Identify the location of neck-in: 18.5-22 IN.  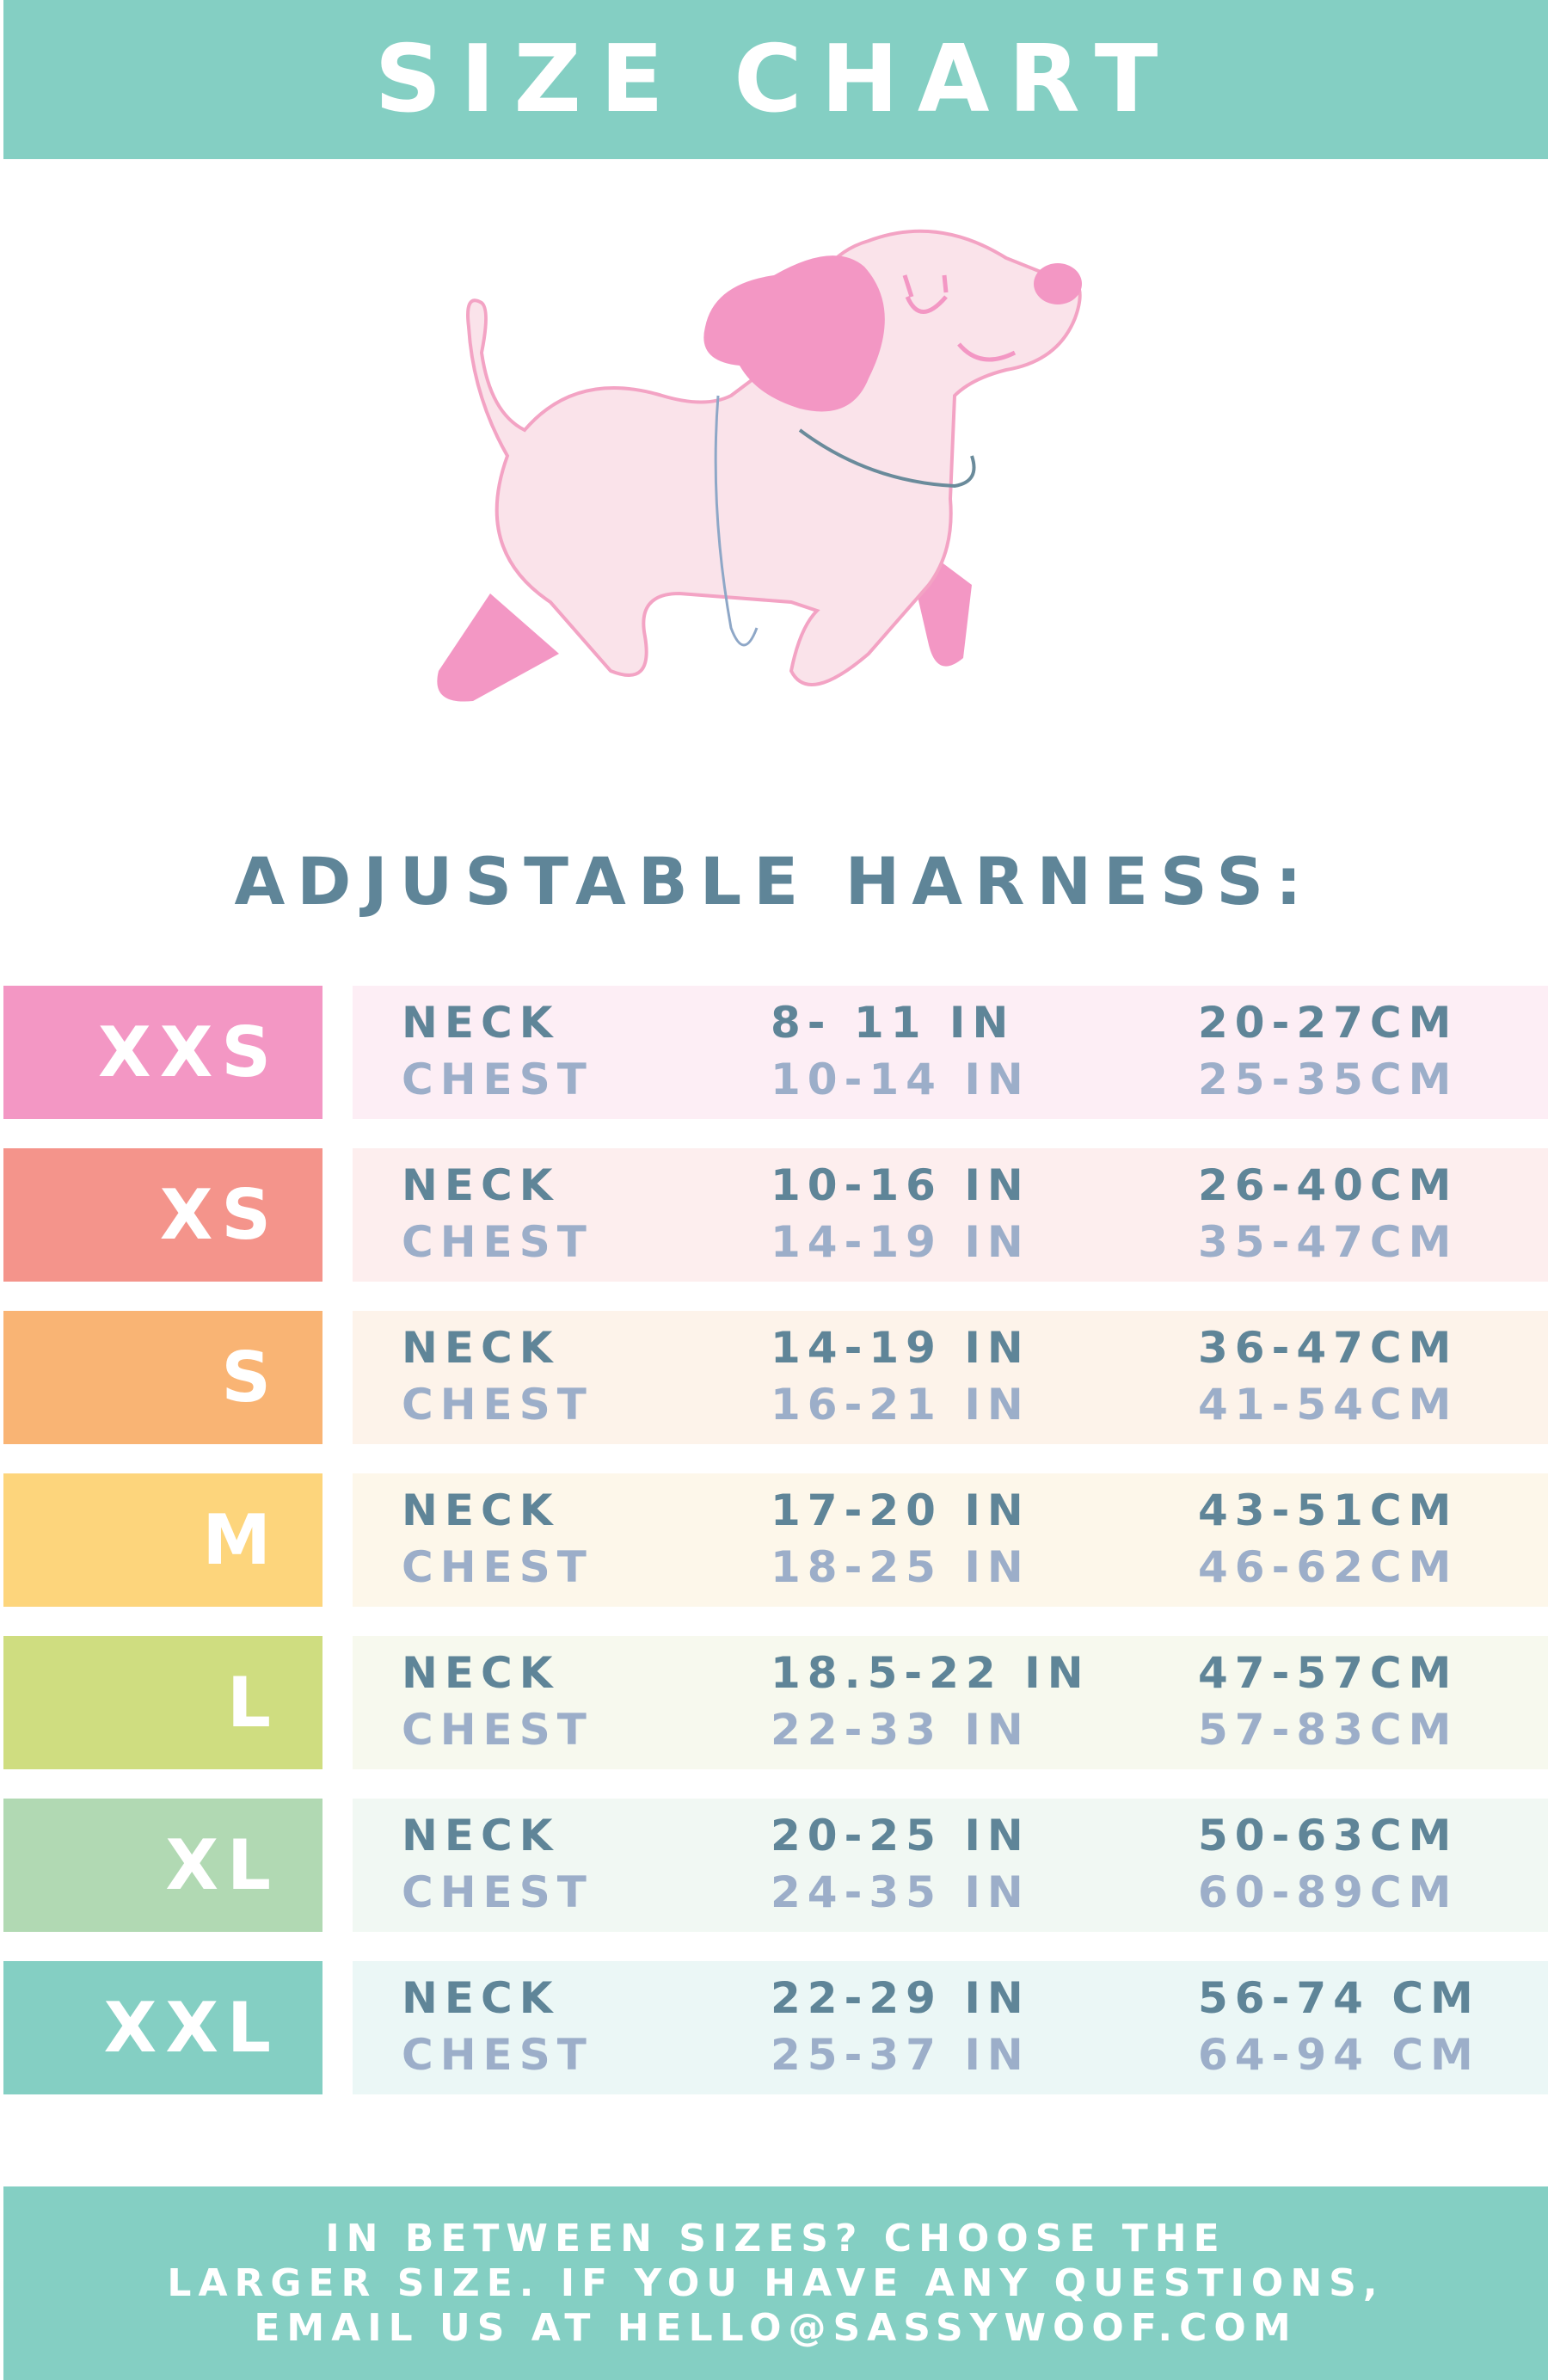
(930, 1673).